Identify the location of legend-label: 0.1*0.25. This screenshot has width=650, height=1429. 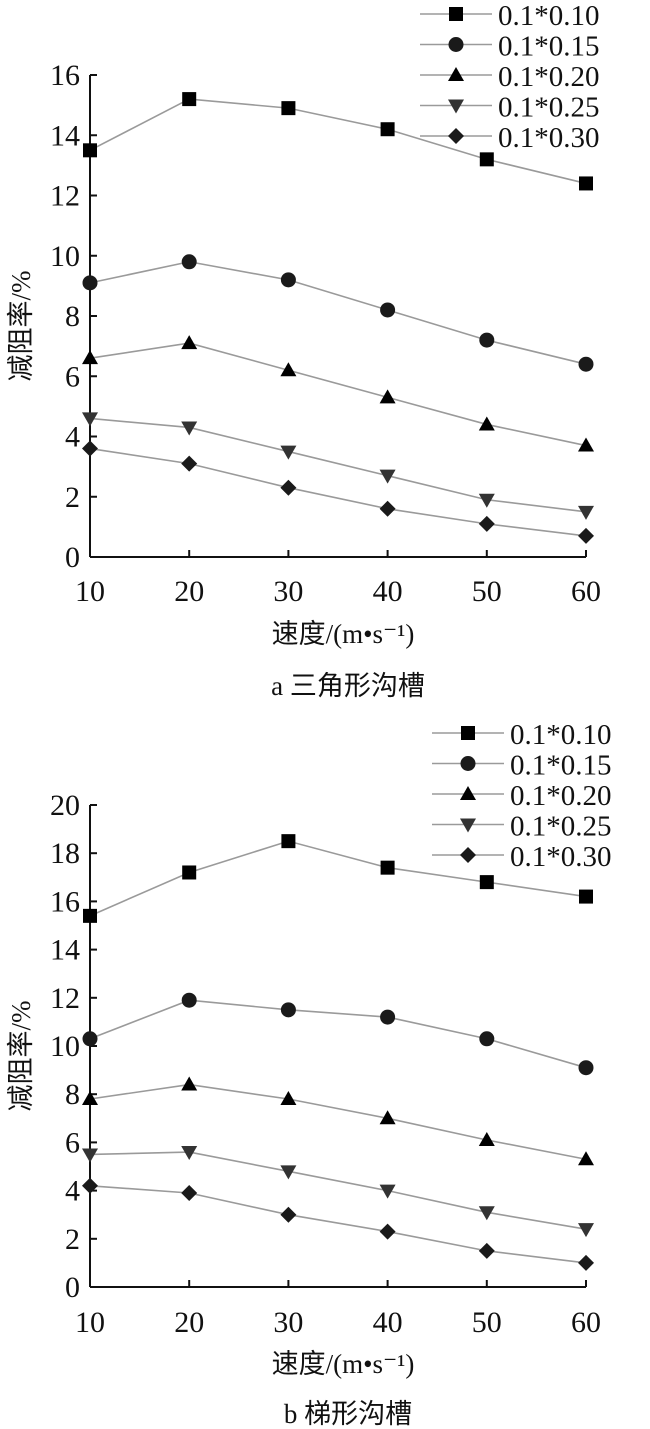
(549, 108).